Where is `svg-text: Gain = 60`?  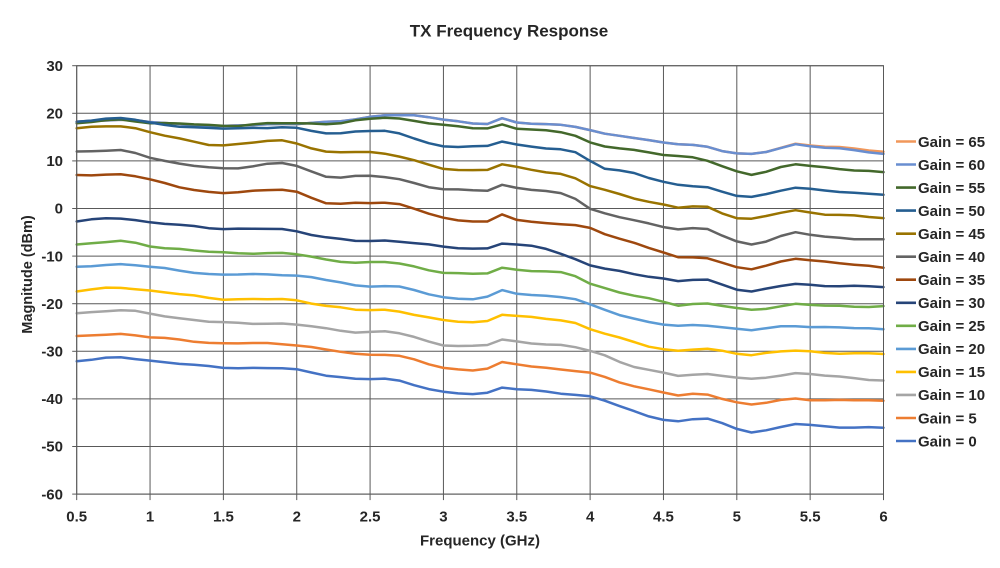 svg-text: Gain = 60 is located at coordinates (951, 165).